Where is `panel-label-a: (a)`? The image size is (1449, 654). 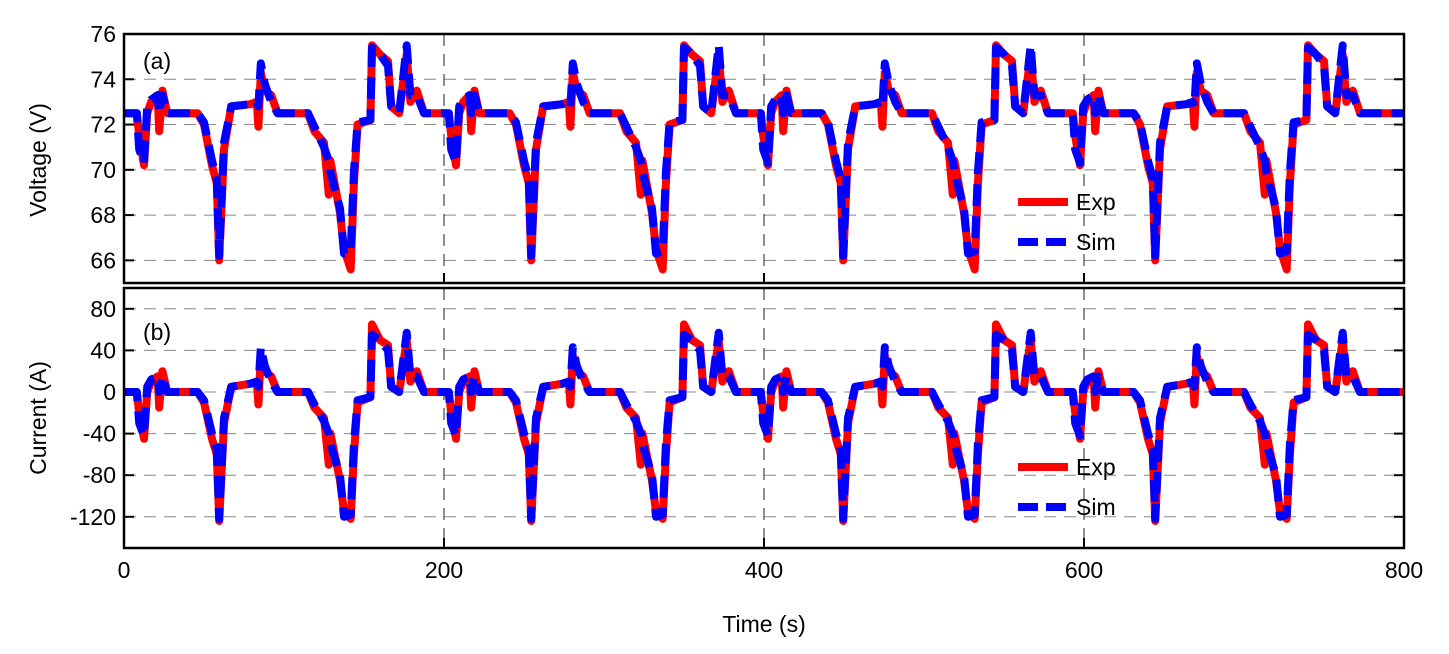
panel-label-a: (a) is located at coordinates (157, 61).